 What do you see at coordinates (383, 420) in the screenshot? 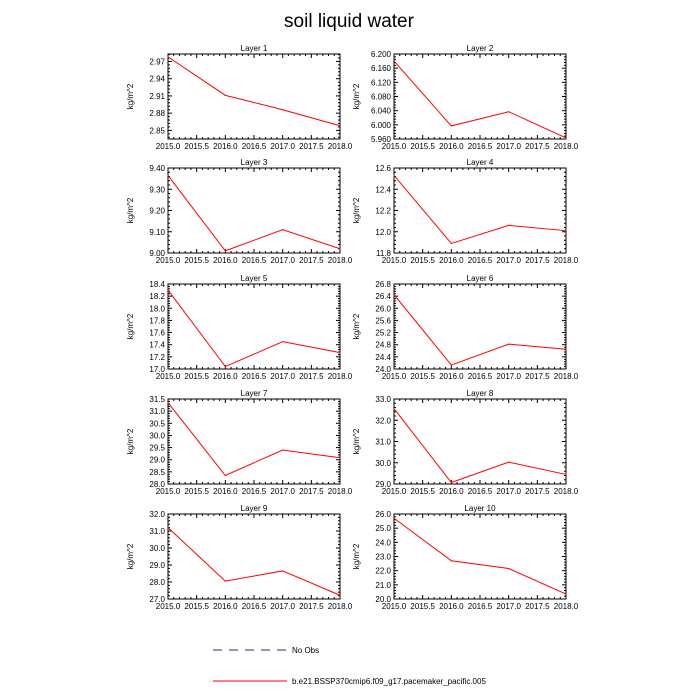
I see `y-tick-label: 32.0` at bounding box center [383, 420].